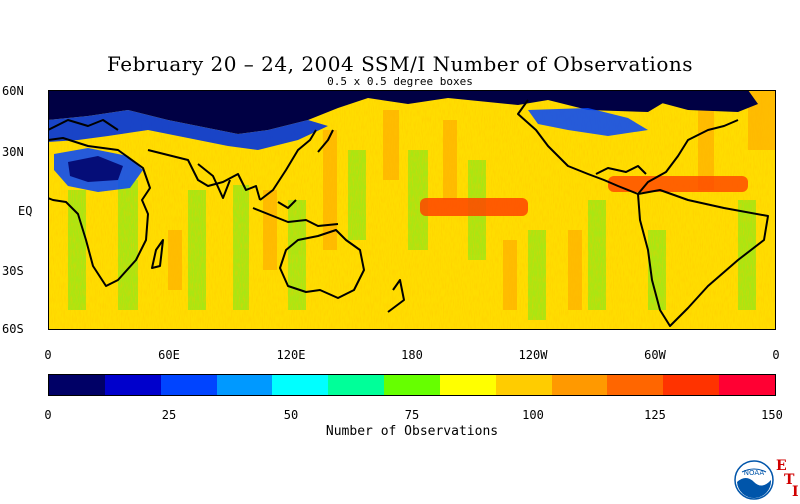 The image size is (800, 504). What do you see at coordinates (169, 415) in the screenshot?
I see `colorbar-tick: 25` at bounding box center [169, 415].